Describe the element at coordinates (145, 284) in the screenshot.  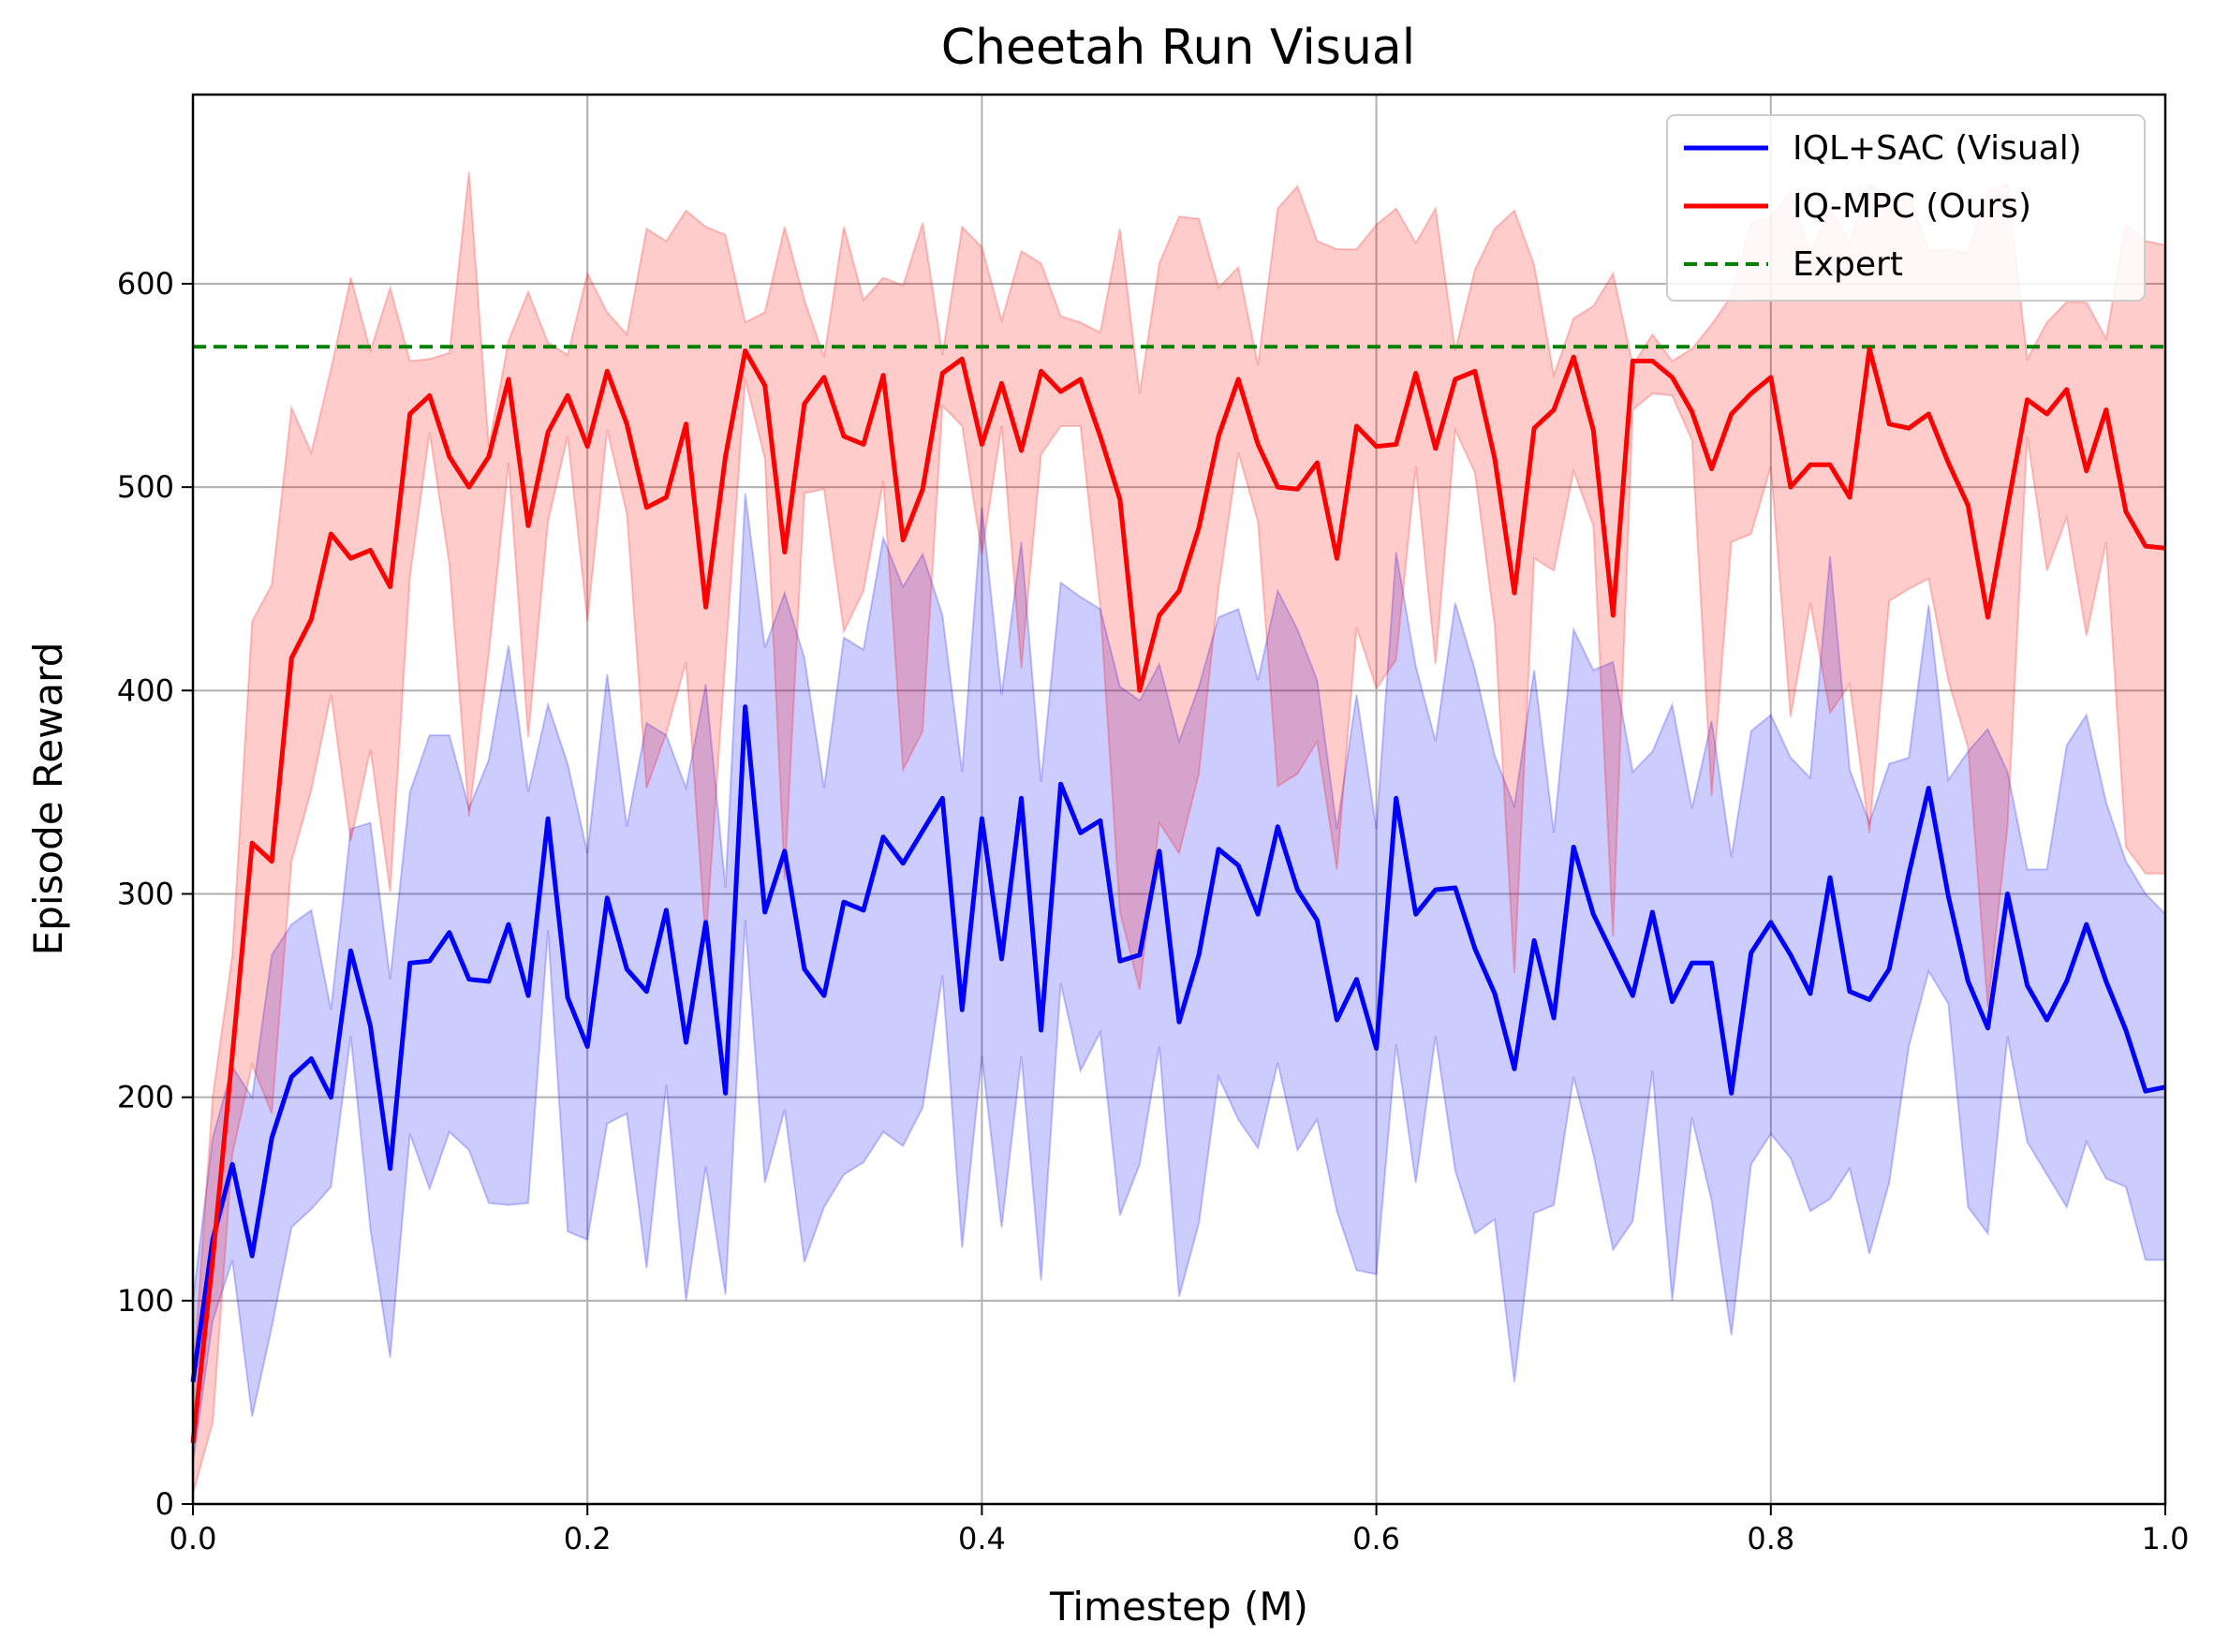
I see `y-tick-label: 600` at that location.